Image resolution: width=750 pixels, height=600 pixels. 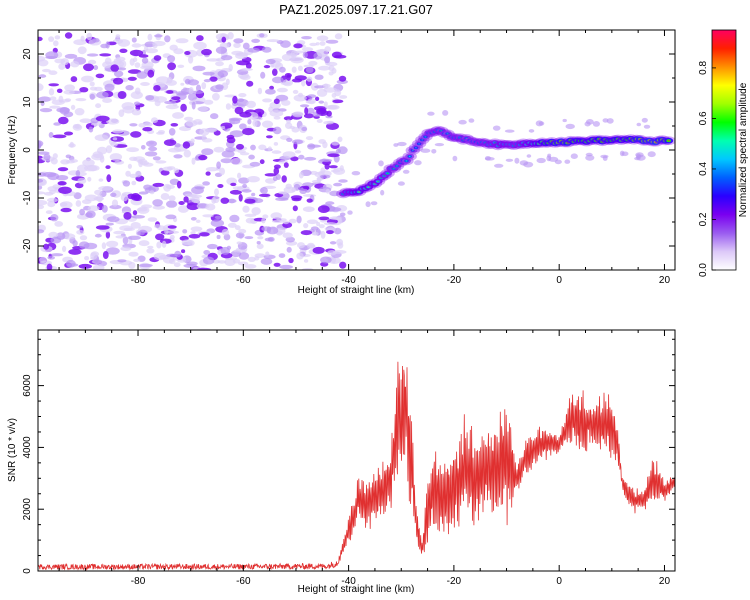 I want to click on snr-y-tick-label: 2000, so click(x=27, y=509).